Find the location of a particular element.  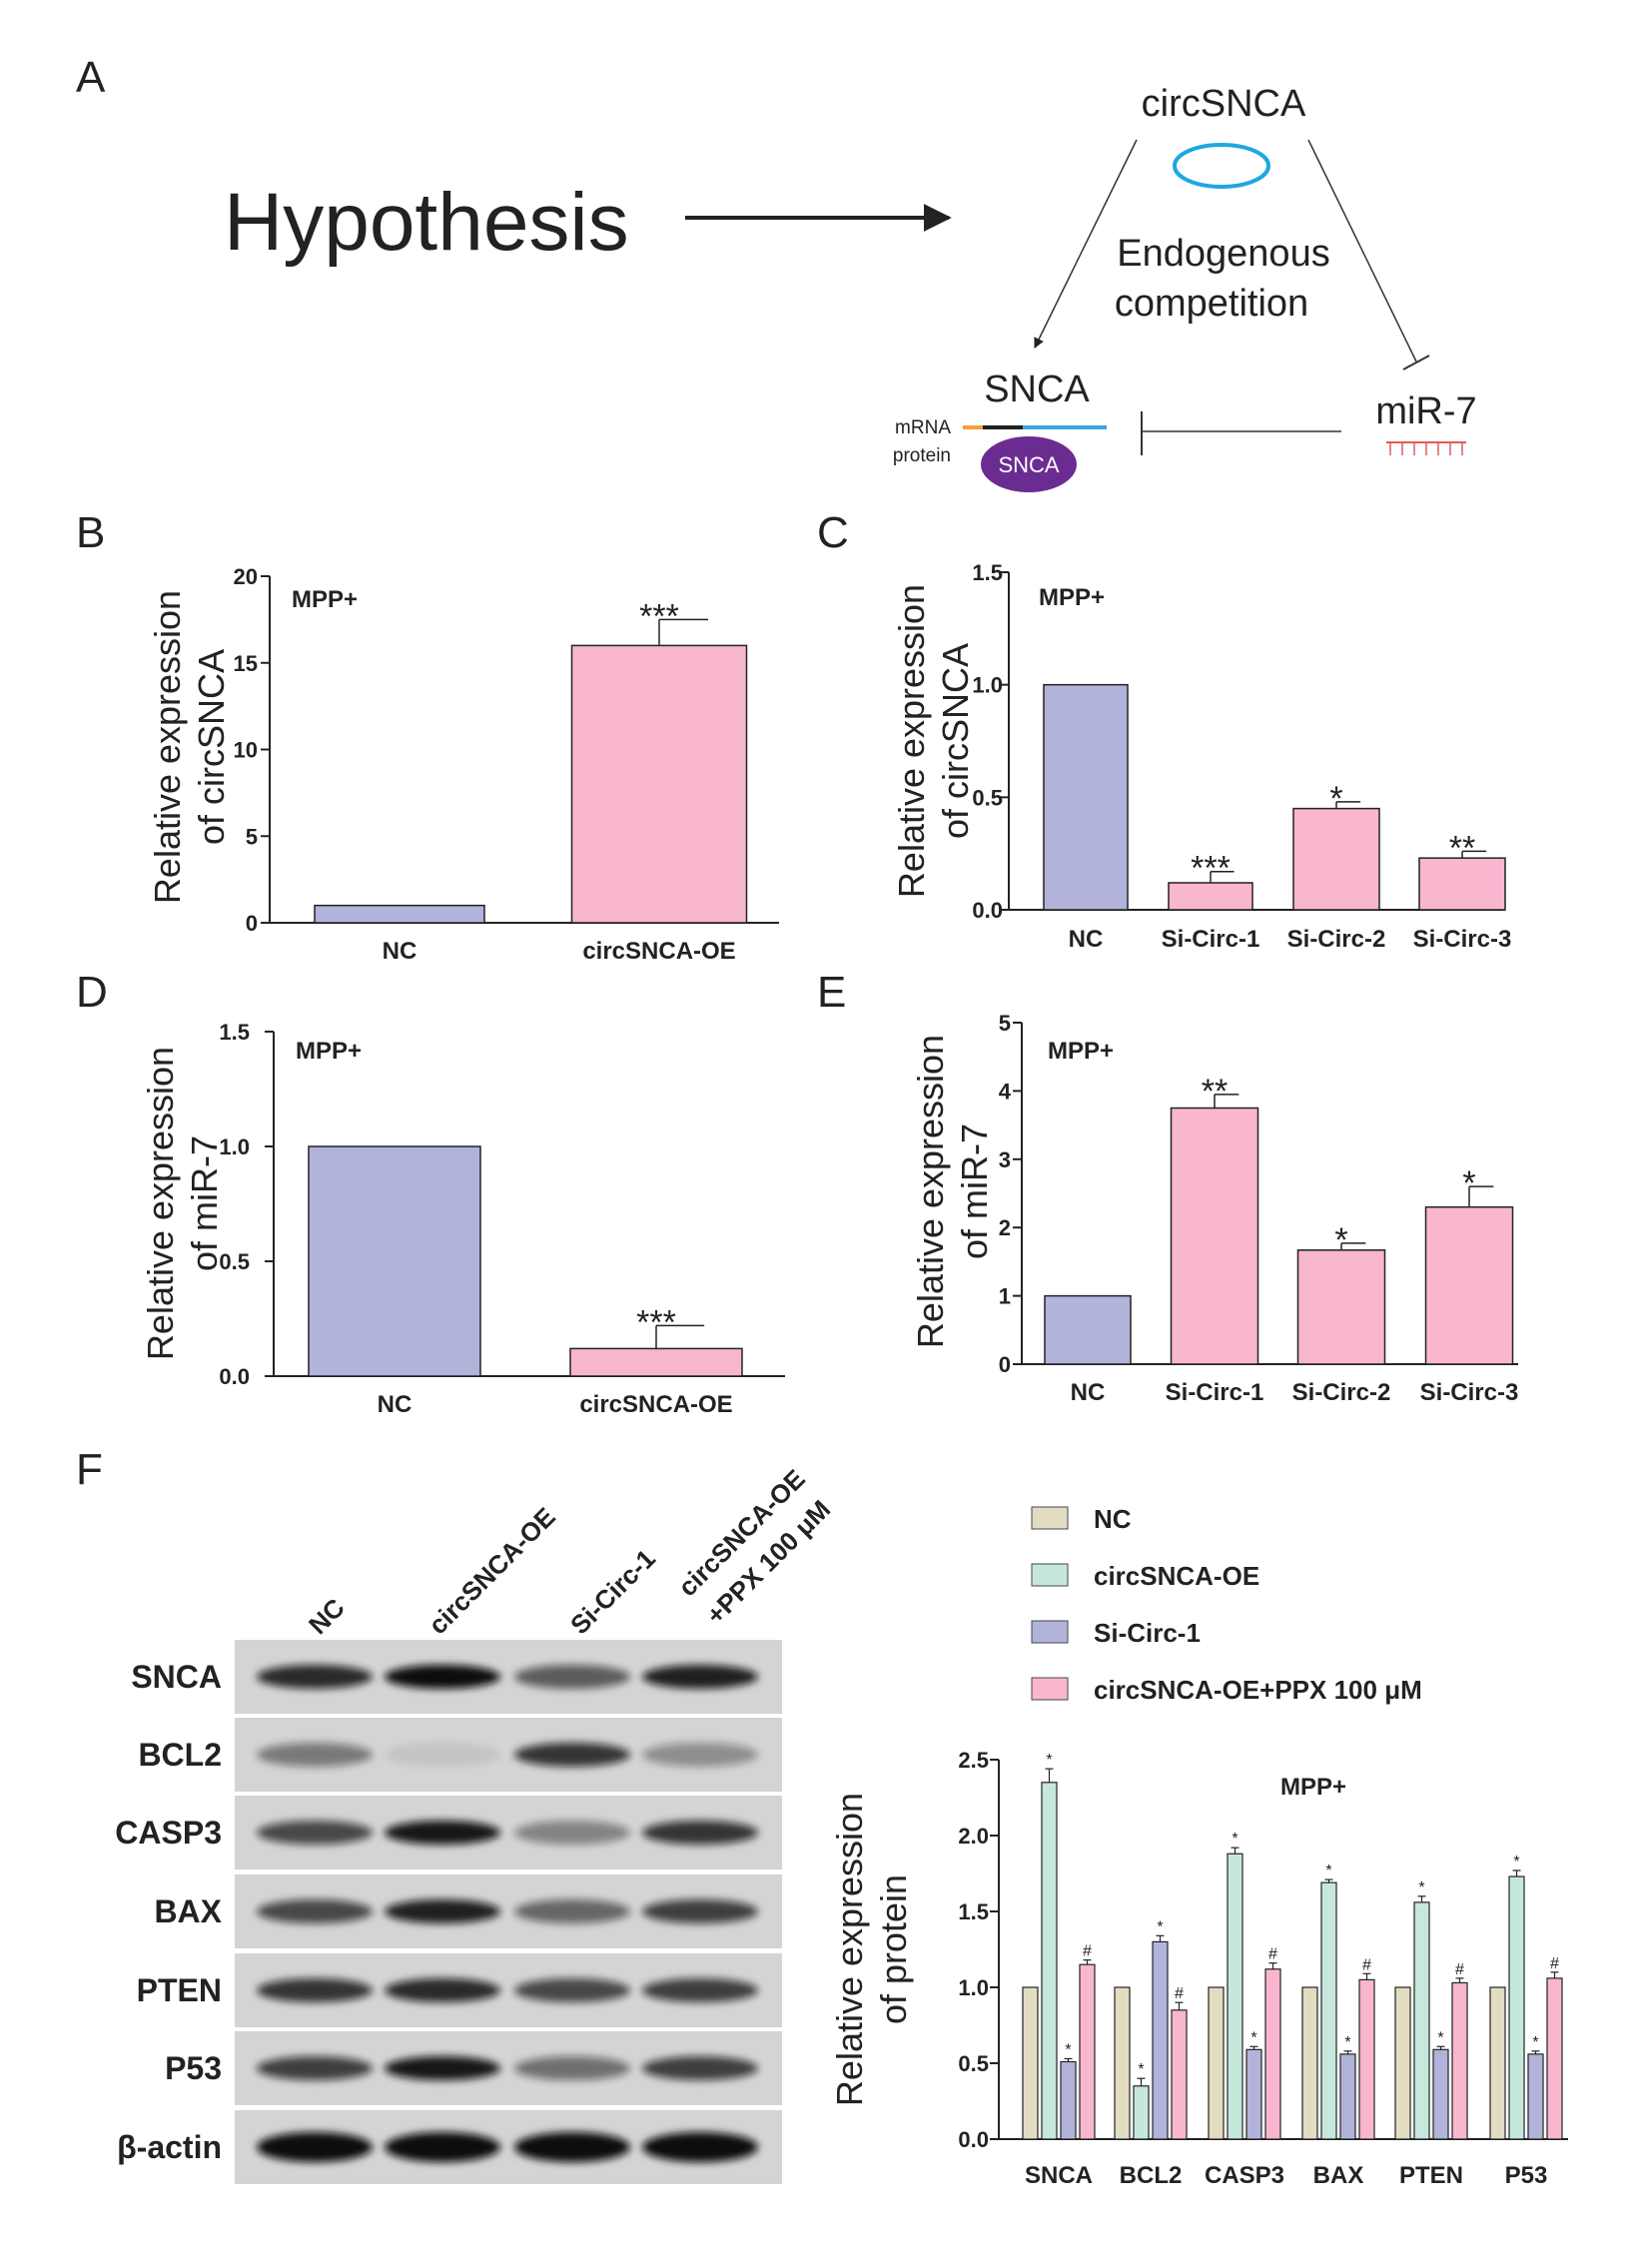

mir7-label: miR-7 is located at coordinates (1425, 411).